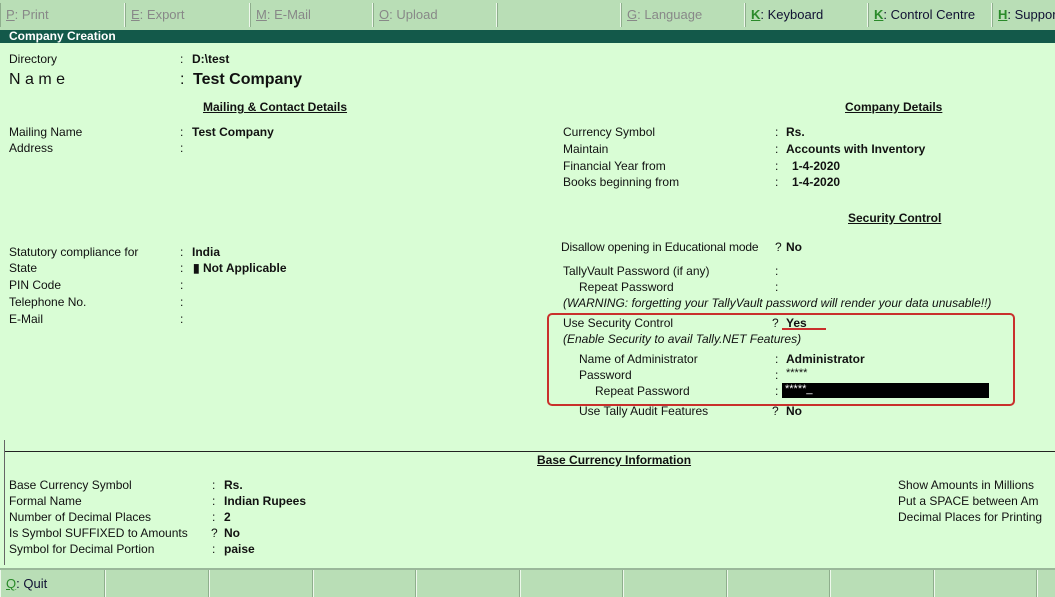  Describe the element at coordinates (816, 182) in the screenshot. I see `books-field: 1-4-2020` at that location.